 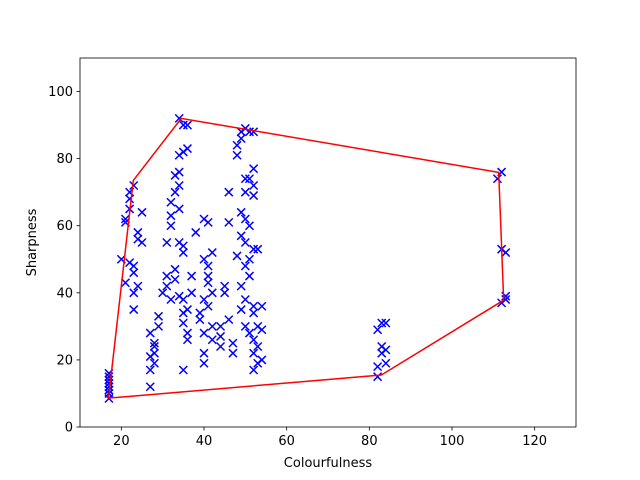 I want to click on x-tick-label: 20, so click(x=121, y=441).